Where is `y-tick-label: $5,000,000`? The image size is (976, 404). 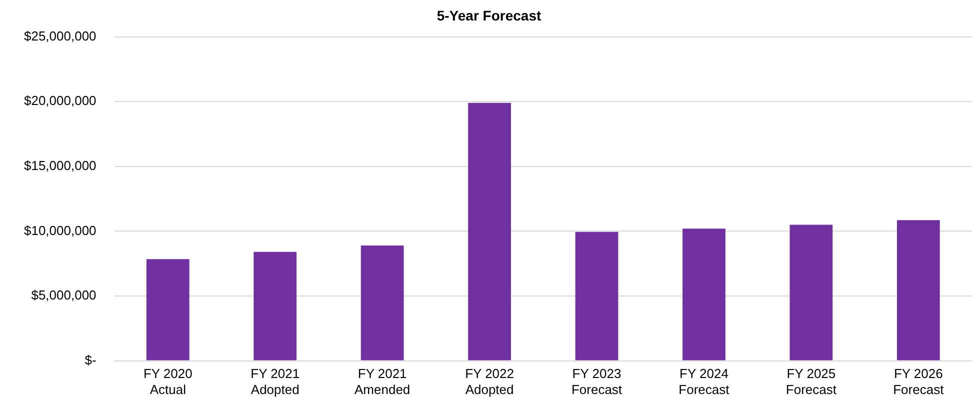
y-tick-label: $5,000,000 is located at coordinates (63, 295).